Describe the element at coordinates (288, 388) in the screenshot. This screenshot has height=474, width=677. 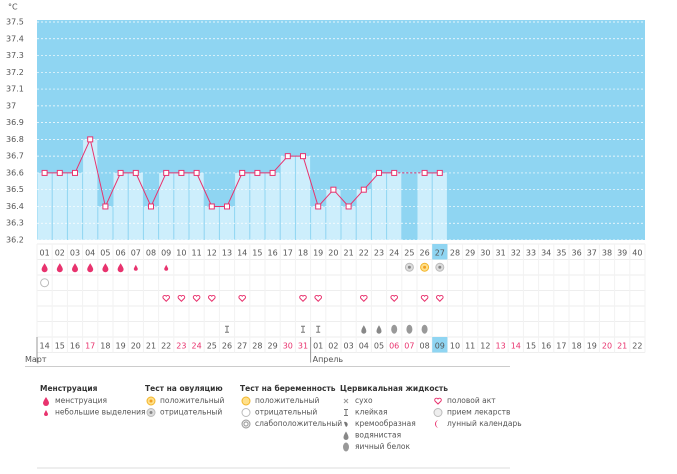
I see `legend-title: Тест на беременность` at that location.